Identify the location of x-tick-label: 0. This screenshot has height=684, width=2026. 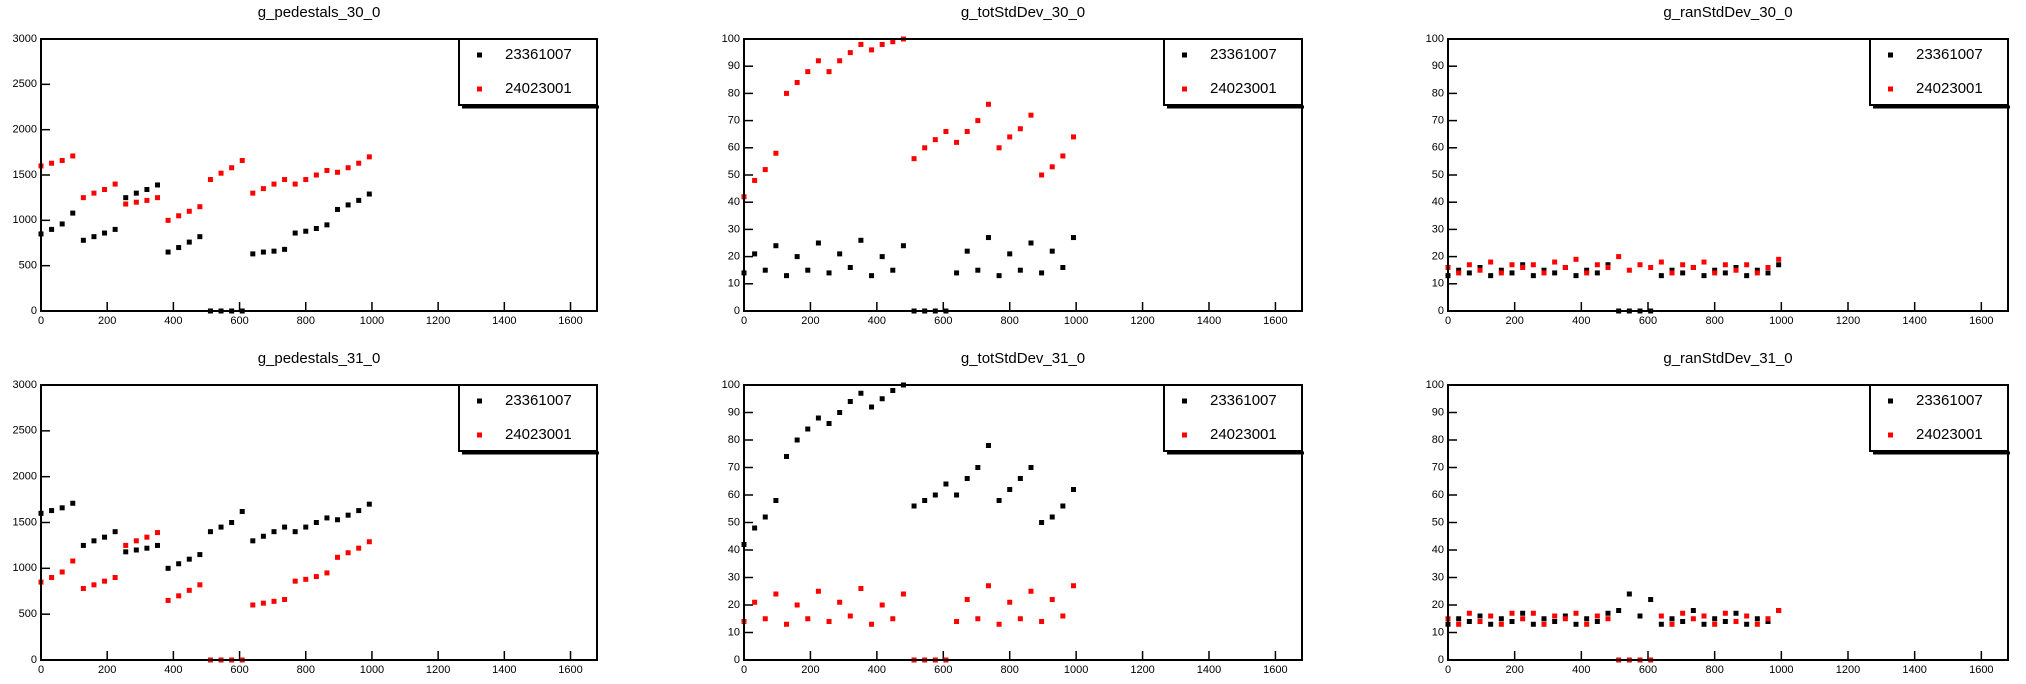
(41, 321).